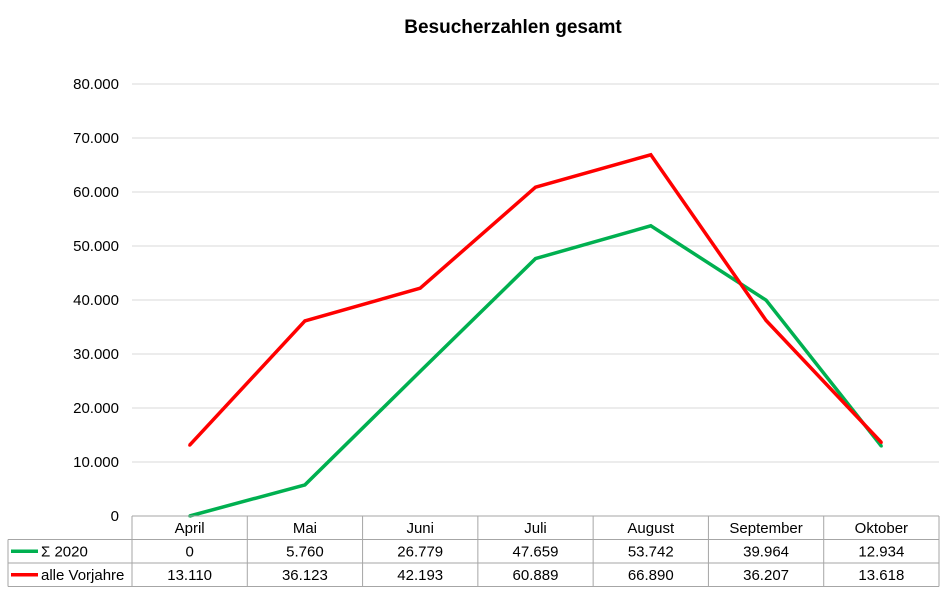 This screenshot has height=591, width=948. Describe the element at coordinates (96, 138) in the screenshot. I see `y-tick-label: 70.000` at that location.